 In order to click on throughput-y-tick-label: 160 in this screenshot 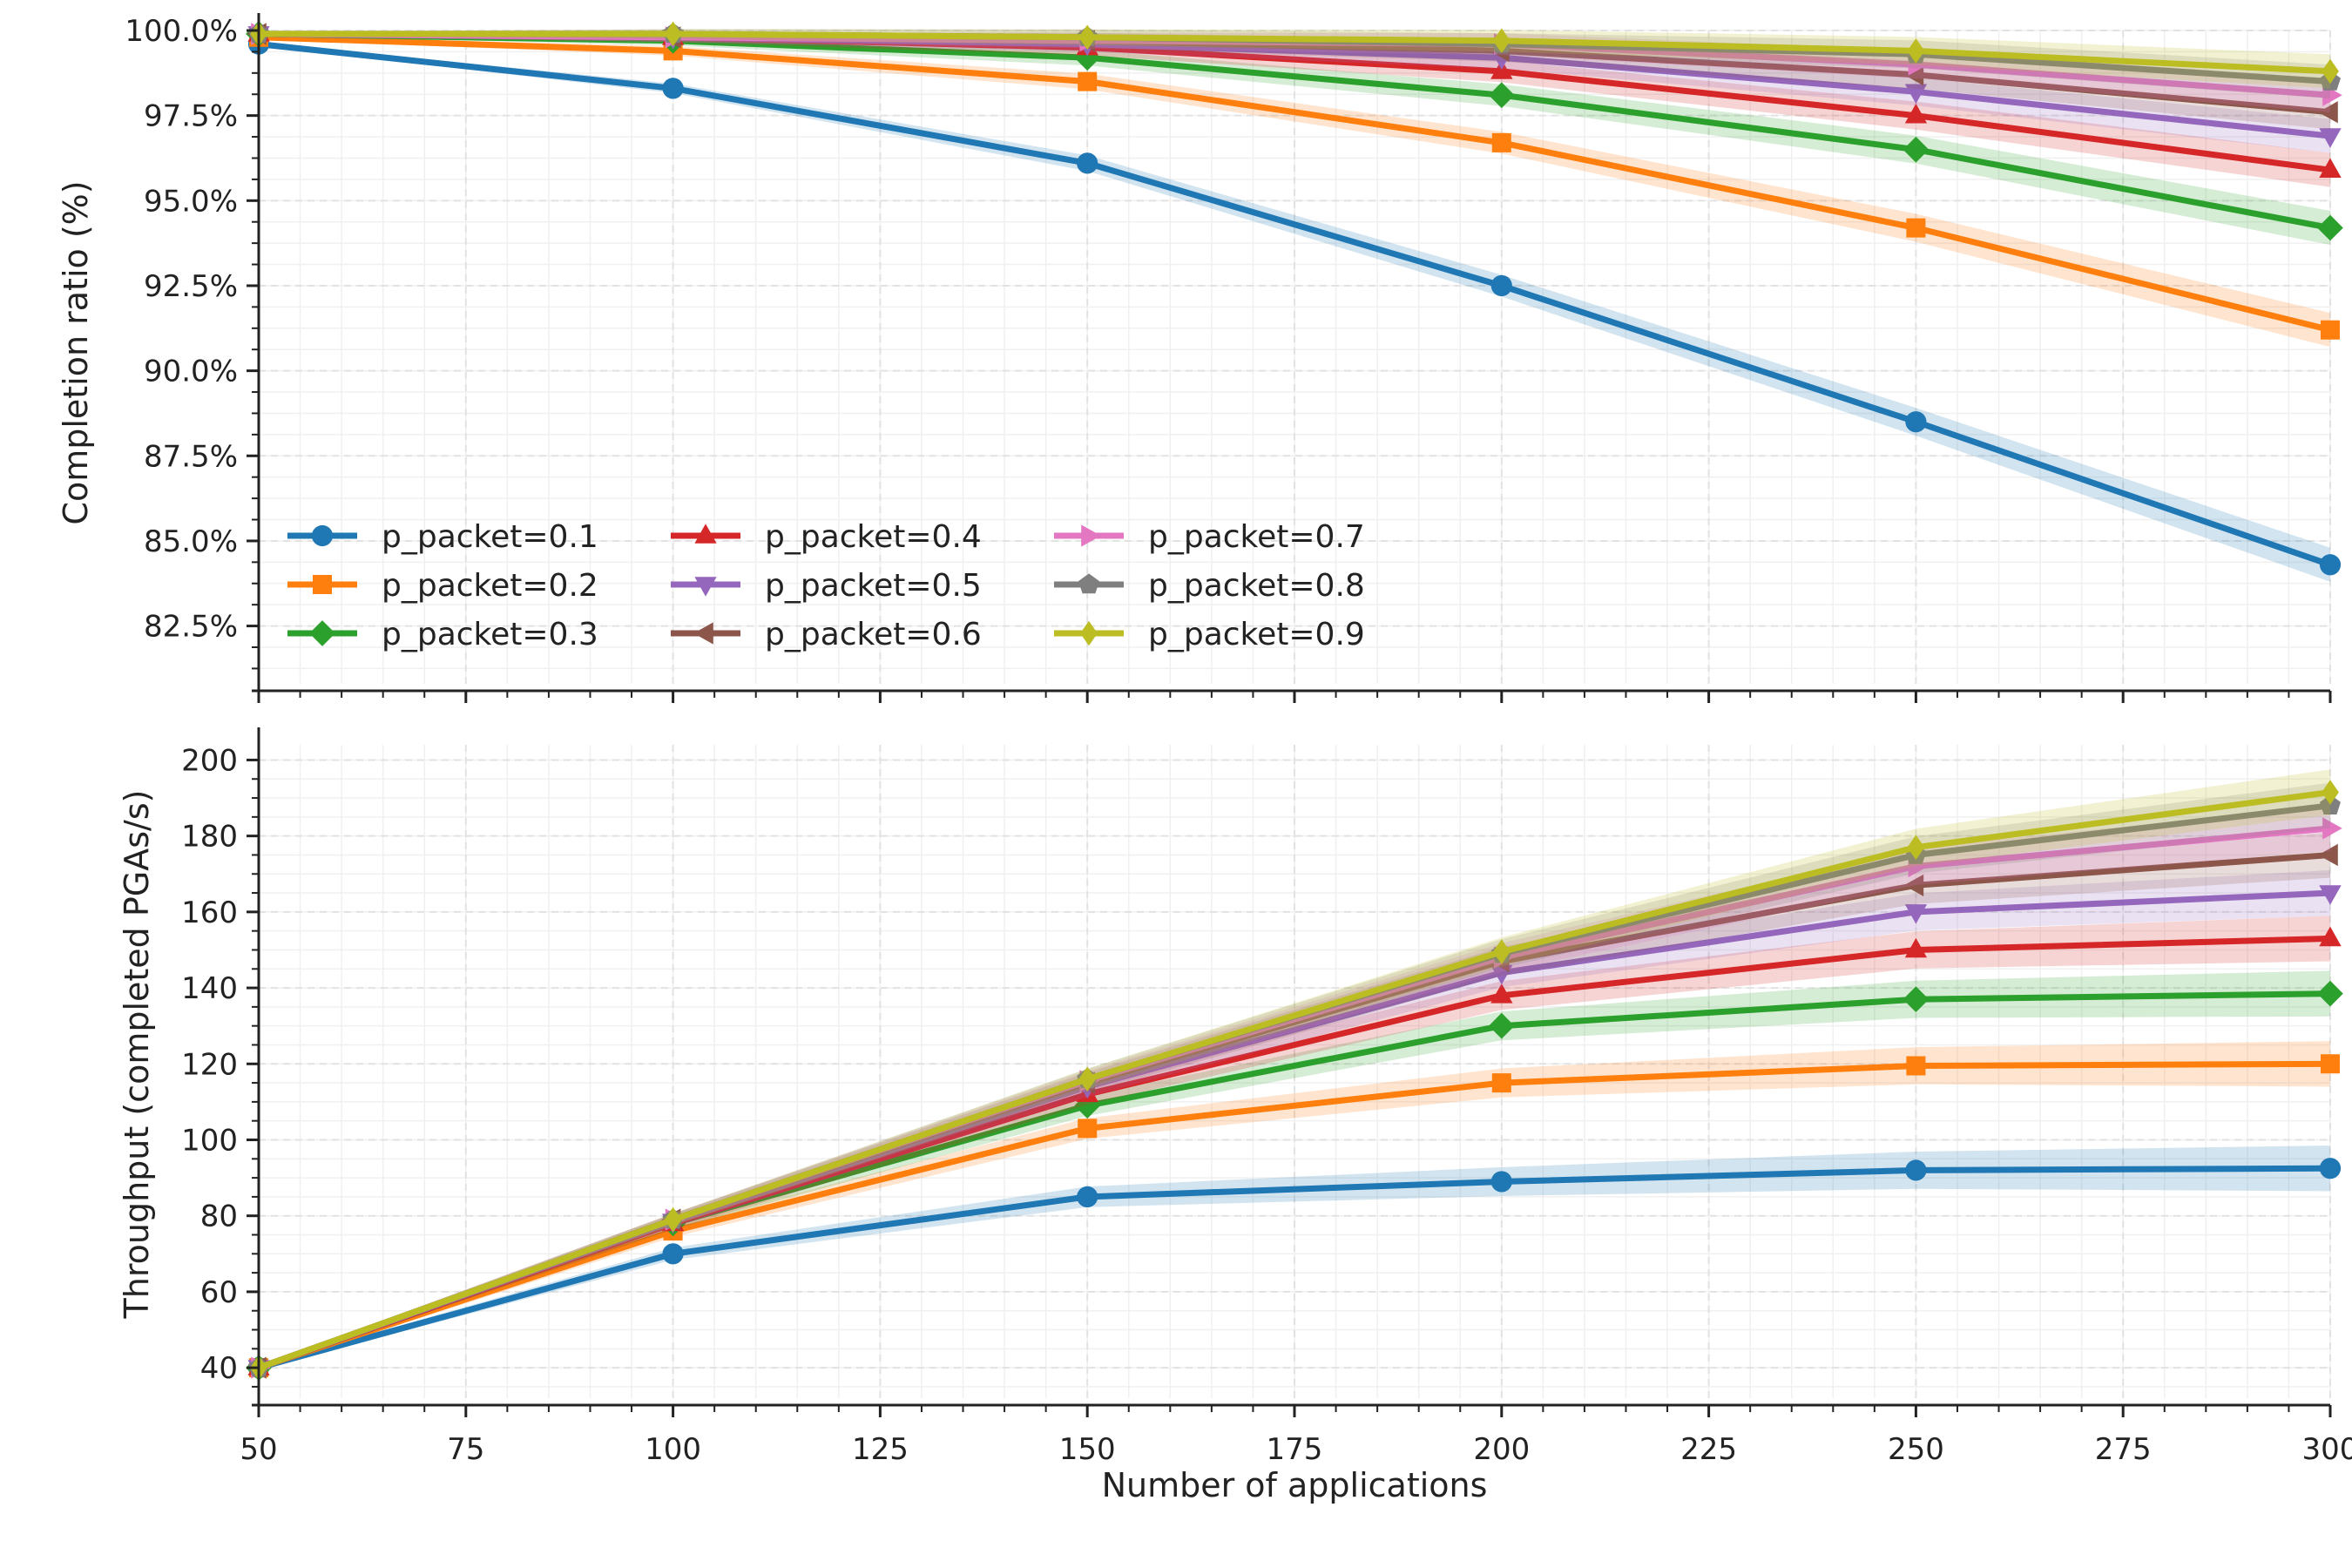, I will do `click(209, 913)`.